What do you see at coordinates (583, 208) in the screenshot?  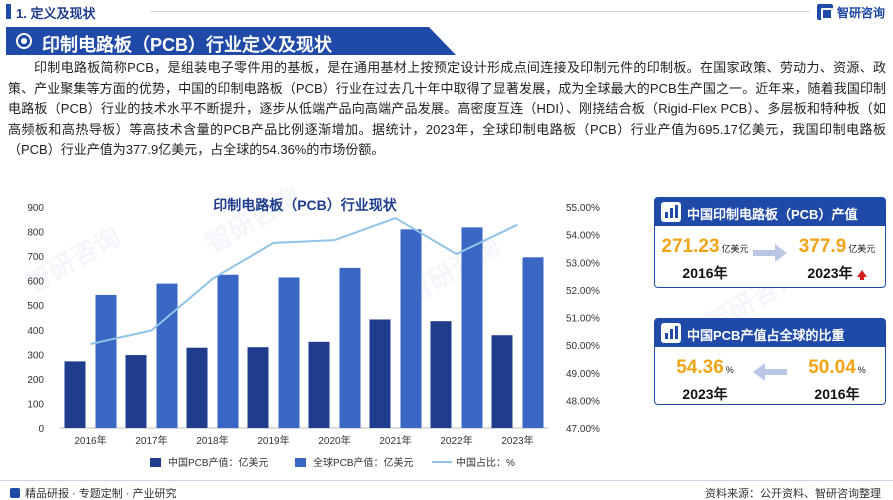 I see `y-right-tick-label: 55.00%` at bounding box center [583, 208].